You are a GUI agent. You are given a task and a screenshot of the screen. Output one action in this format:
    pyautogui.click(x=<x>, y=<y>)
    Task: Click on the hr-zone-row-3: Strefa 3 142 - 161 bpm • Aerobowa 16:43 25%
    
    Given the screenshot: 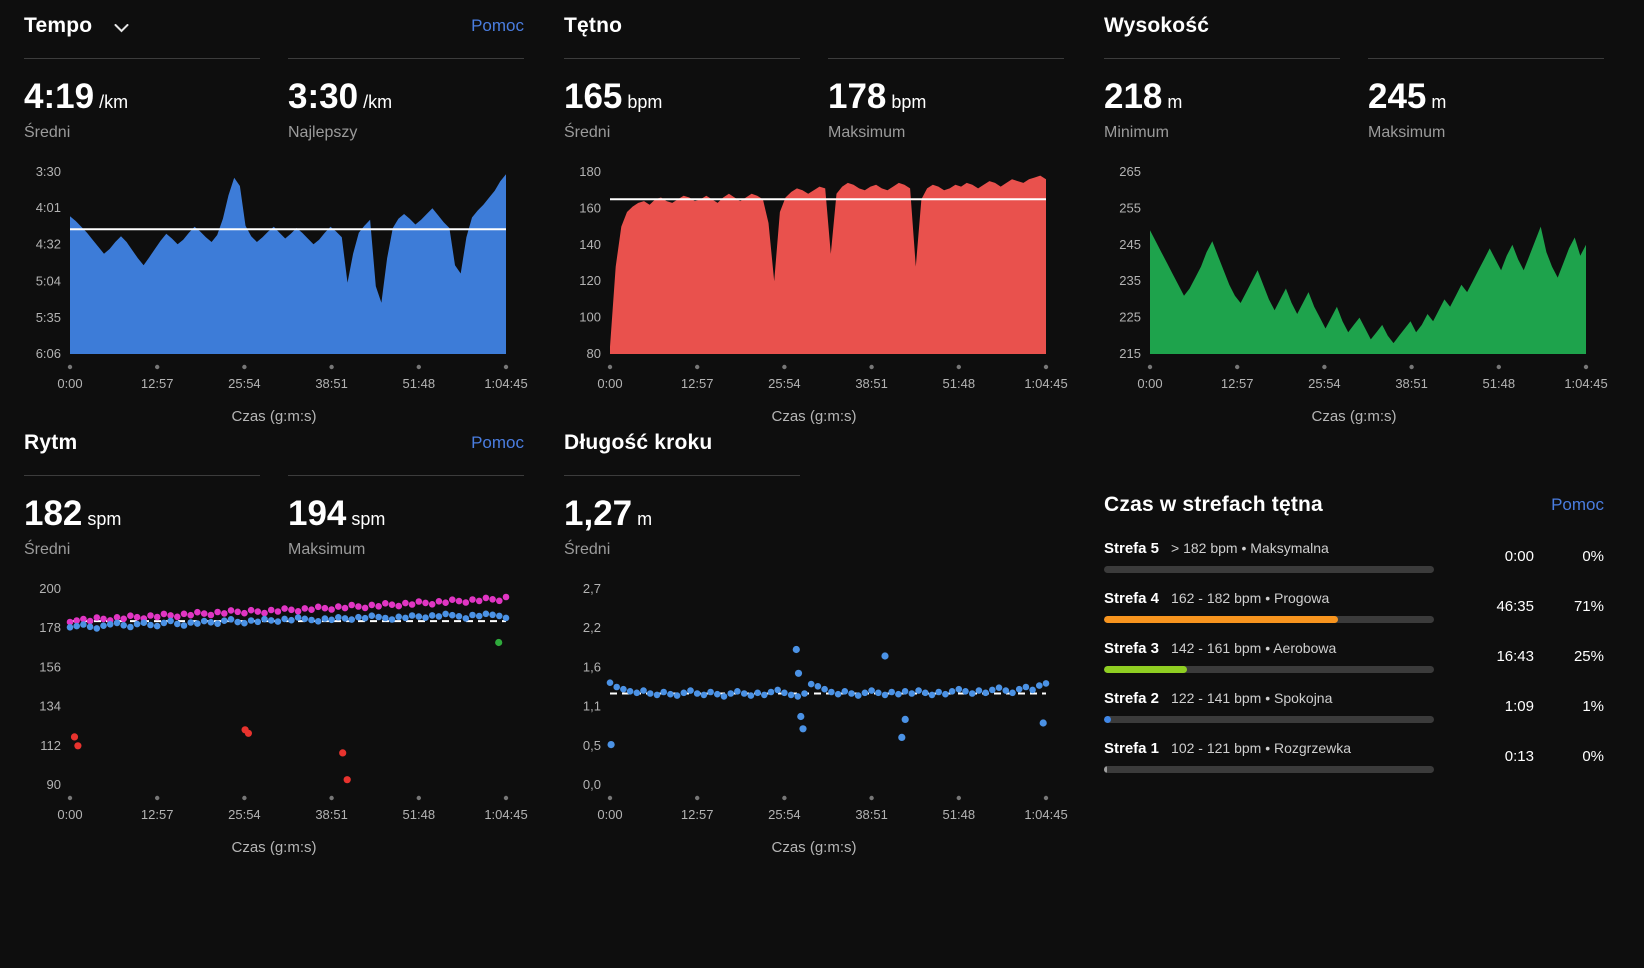 What is the action you would take?
    pyautogui.click(x=1354, y=656)
    